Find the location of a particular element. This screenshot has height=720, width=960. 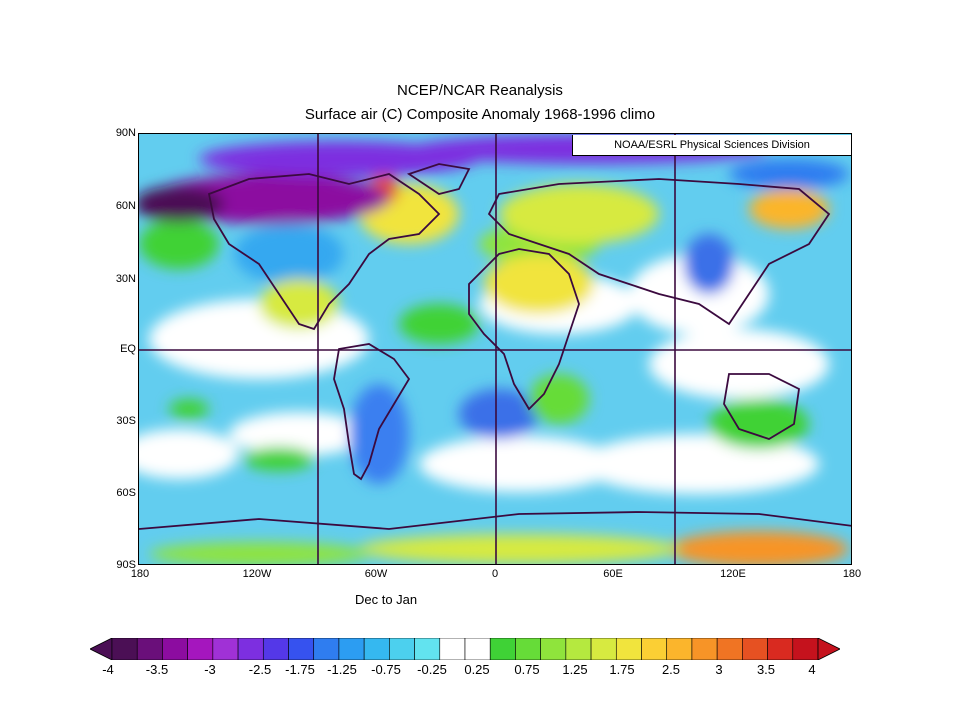

colorbar-tick-label: -4 is located at coordinates (108, 669).